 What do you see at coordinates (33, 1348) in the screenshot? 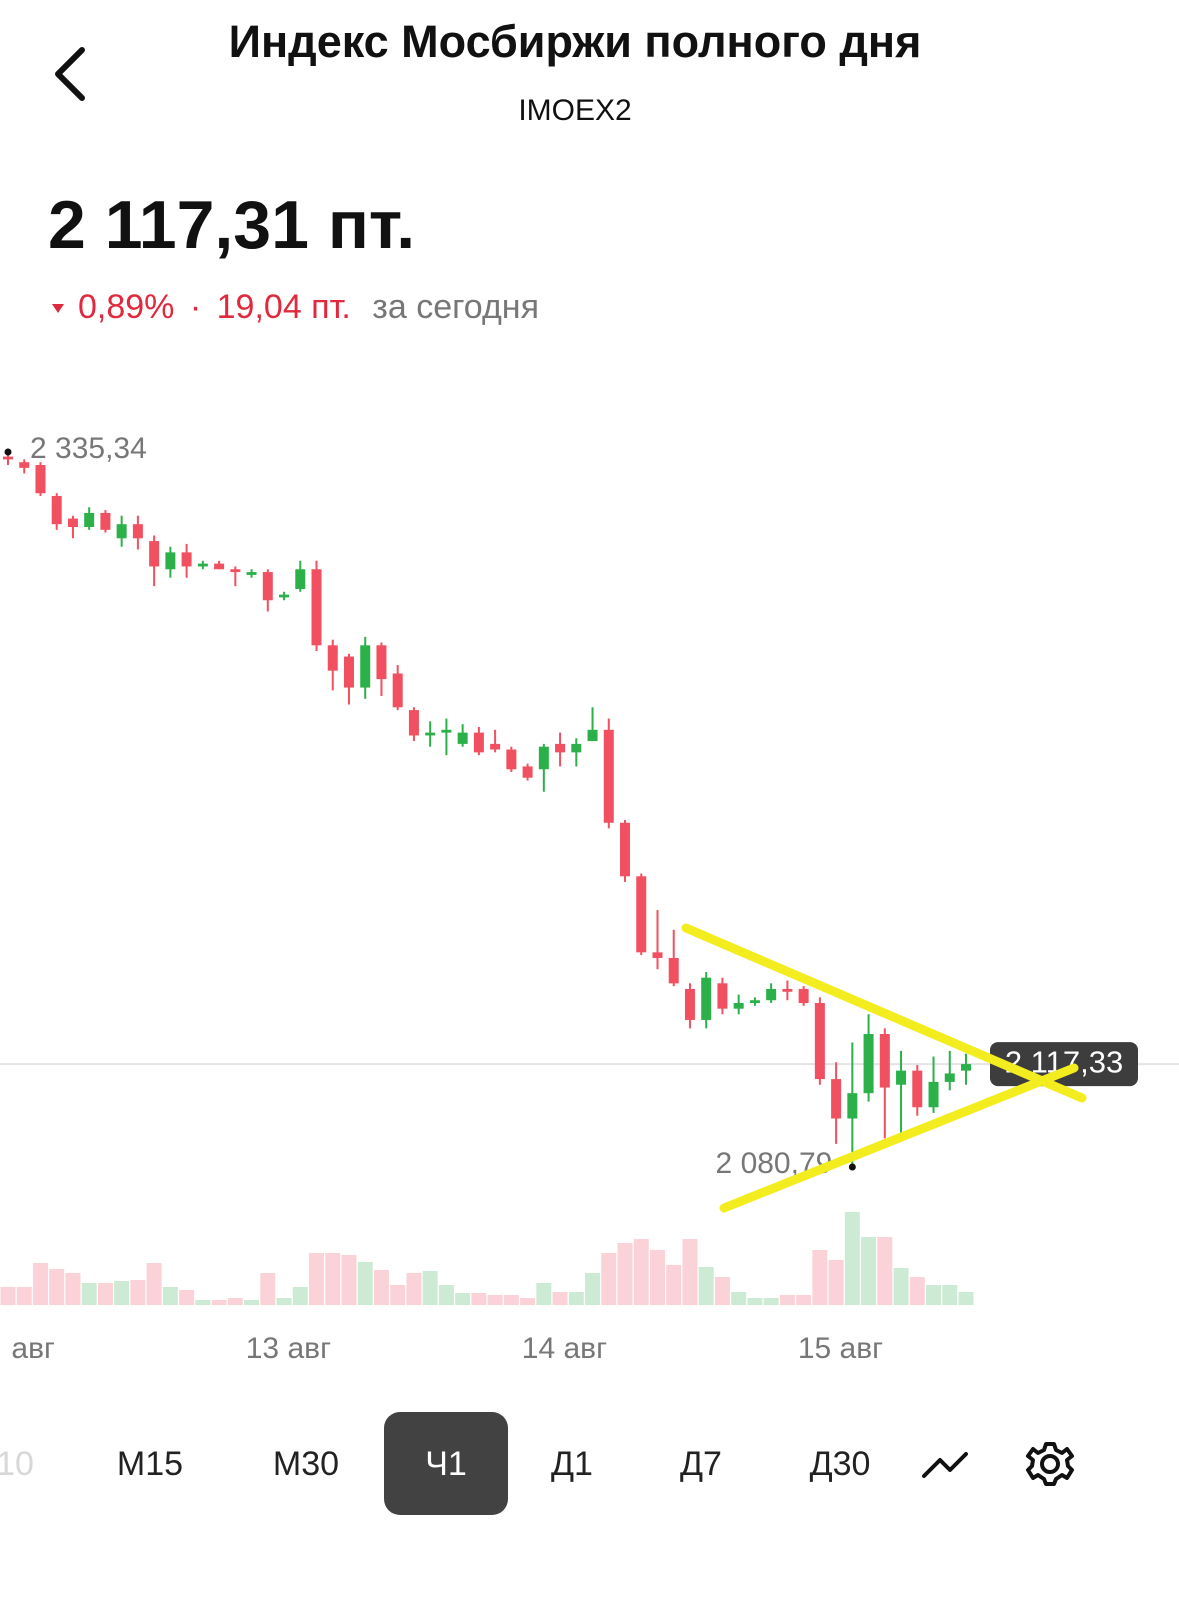
I see `x-tick-label: авг` at bounding box center [33, 1348].